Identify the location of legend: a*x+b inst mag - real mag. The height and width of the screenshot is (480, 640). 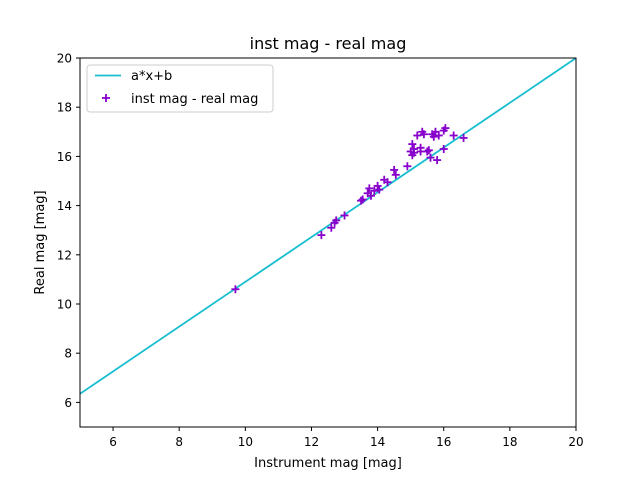
(180, 88).